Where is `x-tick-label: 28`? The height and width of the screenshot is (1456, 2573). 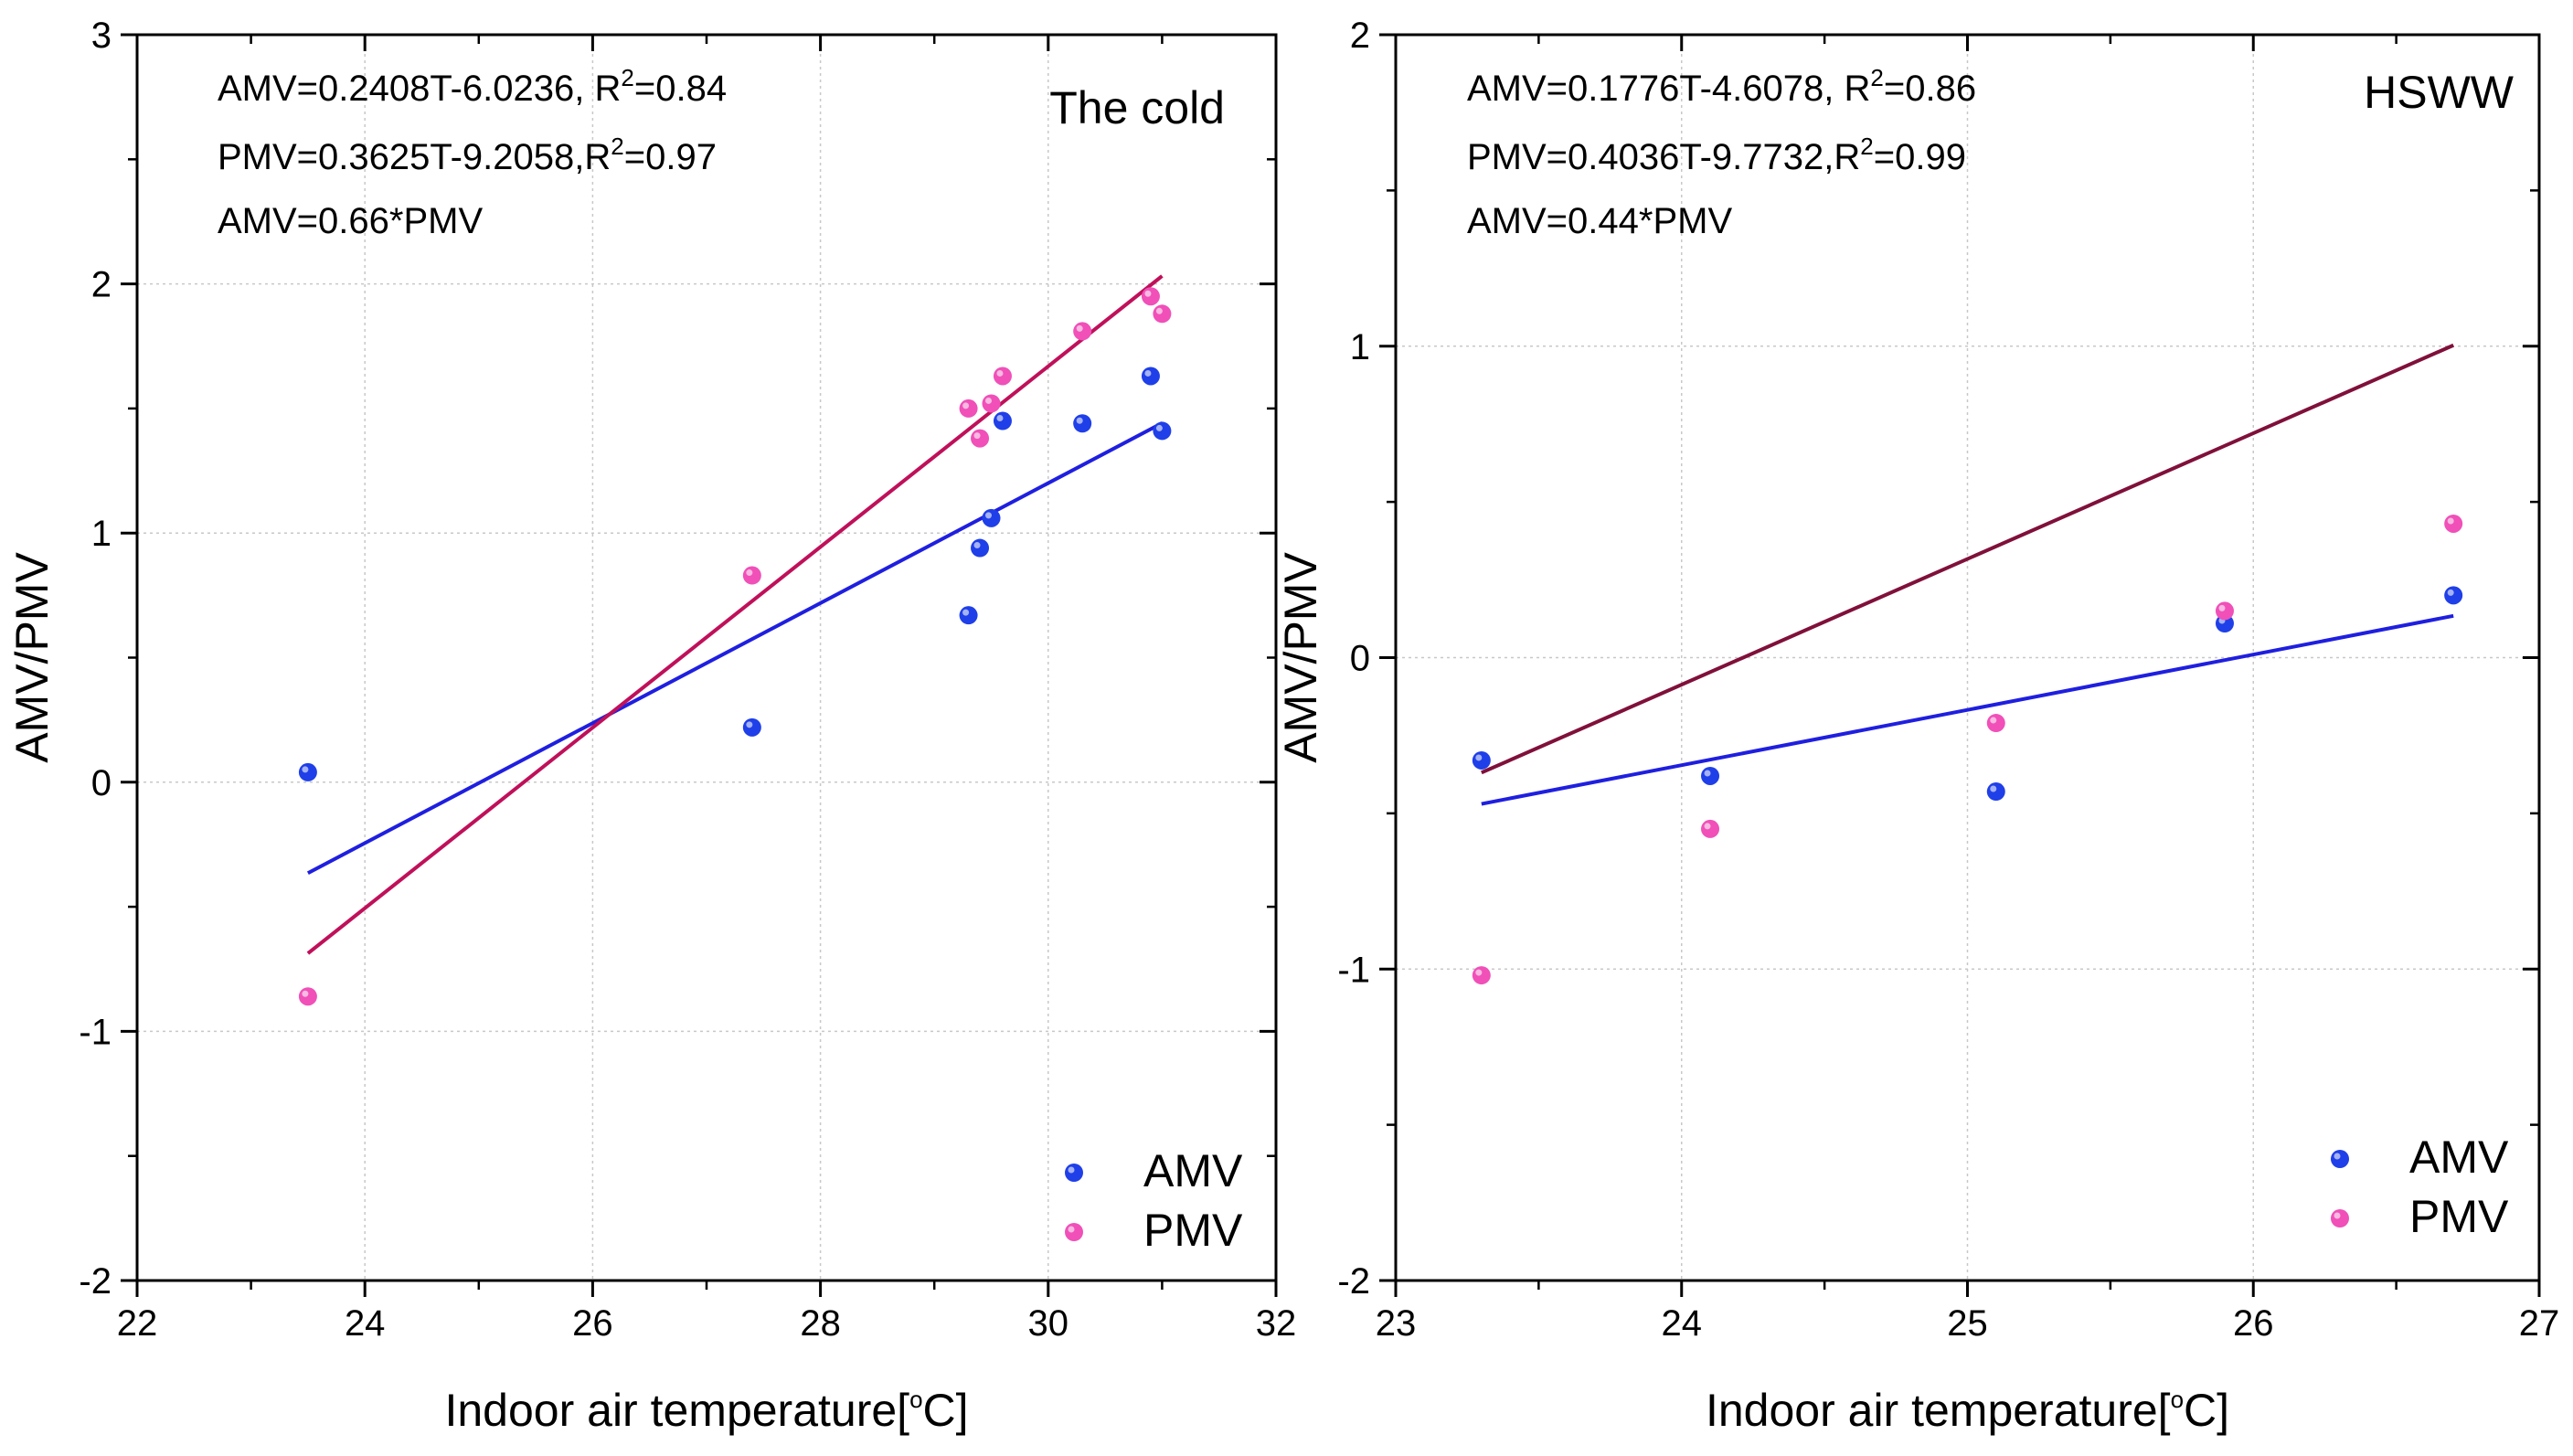 x-tick-label: 28 is located at coordinates (820, 1324).